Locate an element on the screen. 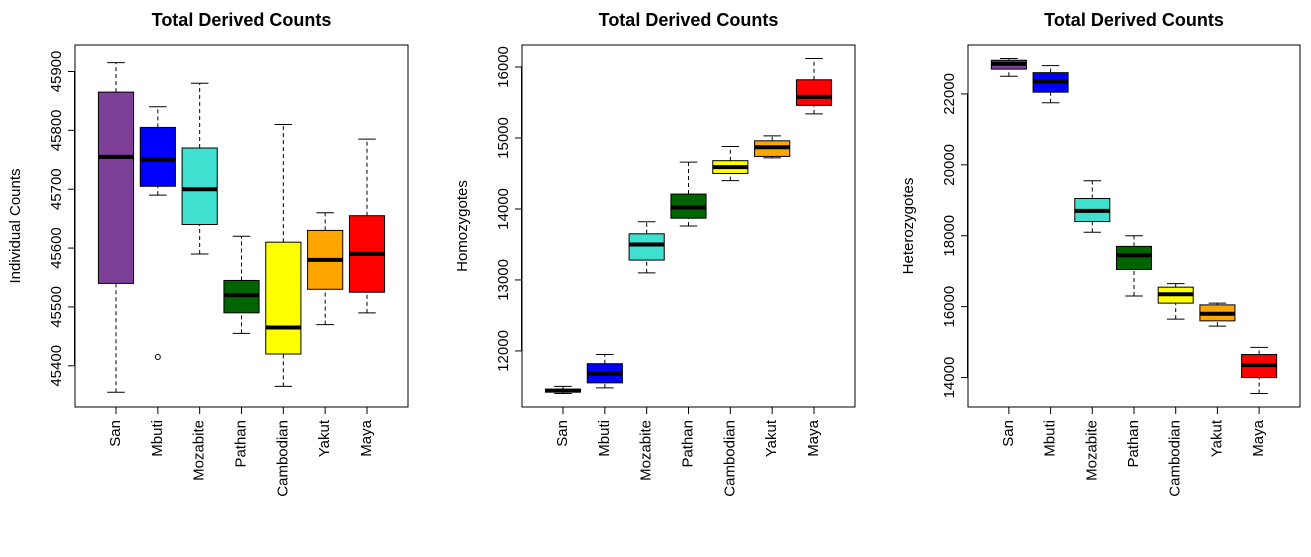 The width and height of the screenshot is (1311, 557). y-tick-label: 45800 is located at coordinates (56, 130).